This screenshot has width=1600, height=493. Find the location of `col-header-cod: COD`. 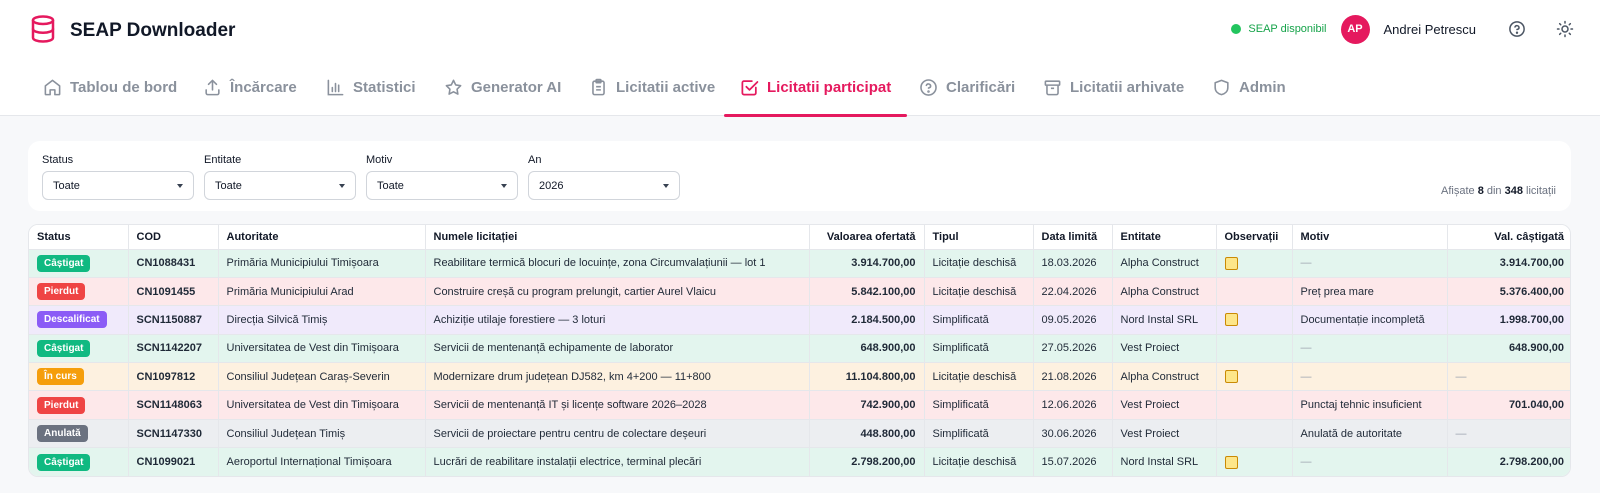

col-header-cod: COD is located at coordinates (173, 237).